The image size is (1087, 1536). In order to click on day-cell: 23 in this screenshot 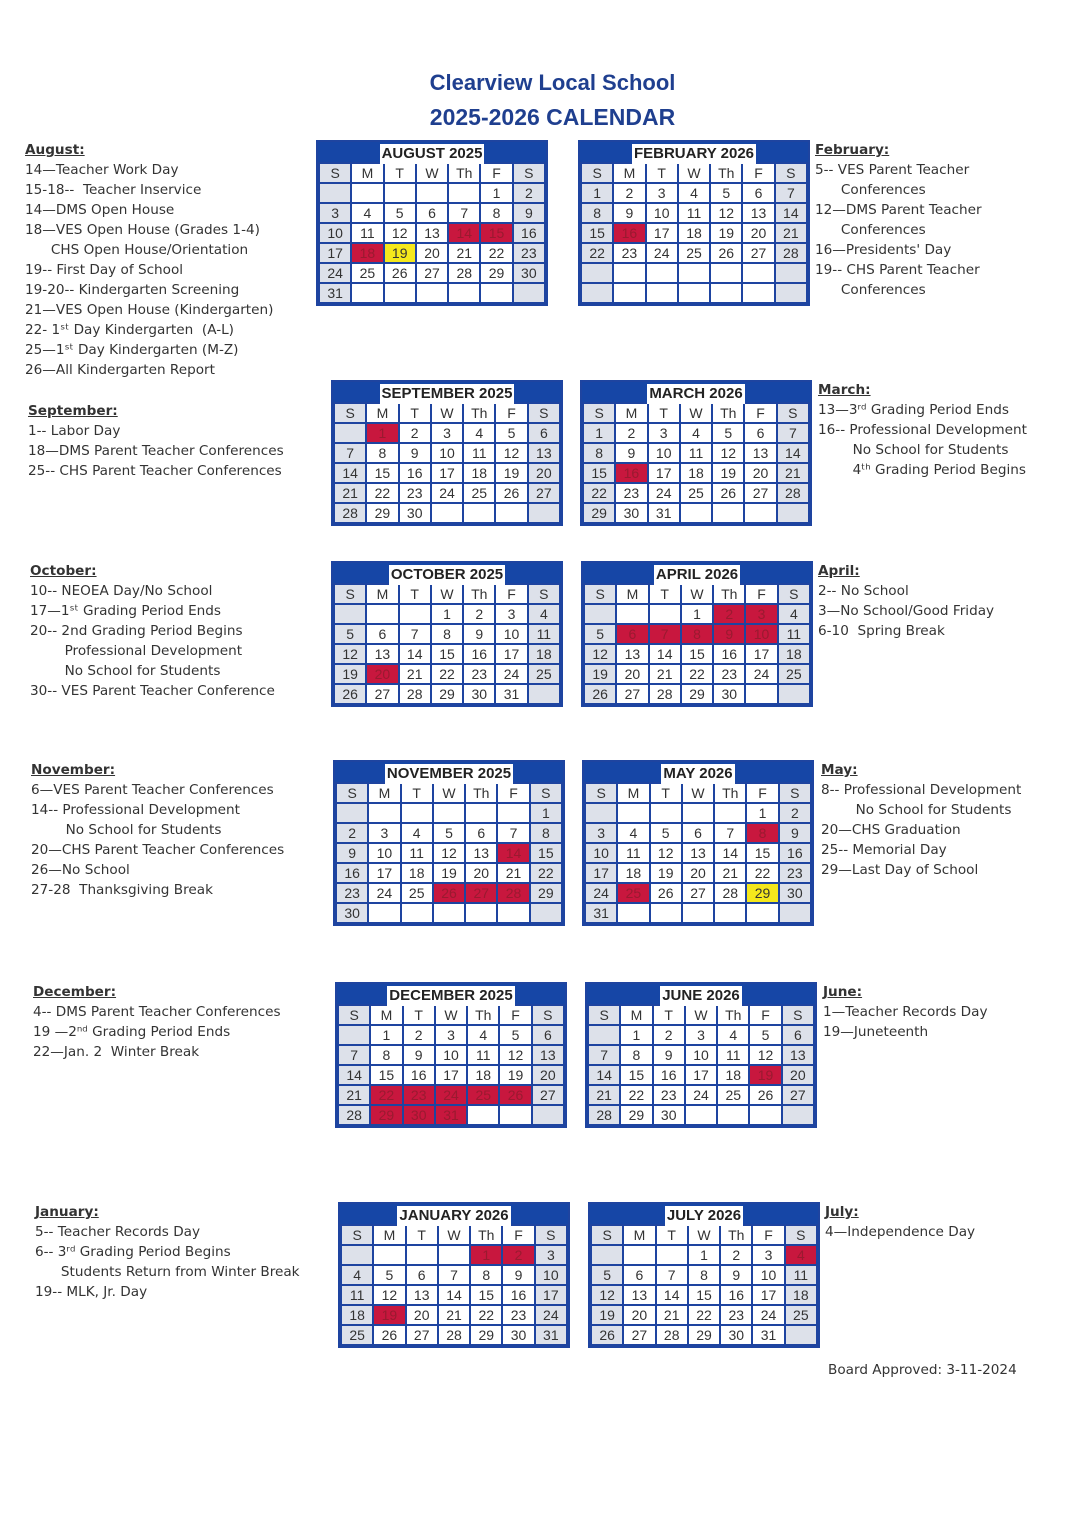, I will do `click(479, 674)`.